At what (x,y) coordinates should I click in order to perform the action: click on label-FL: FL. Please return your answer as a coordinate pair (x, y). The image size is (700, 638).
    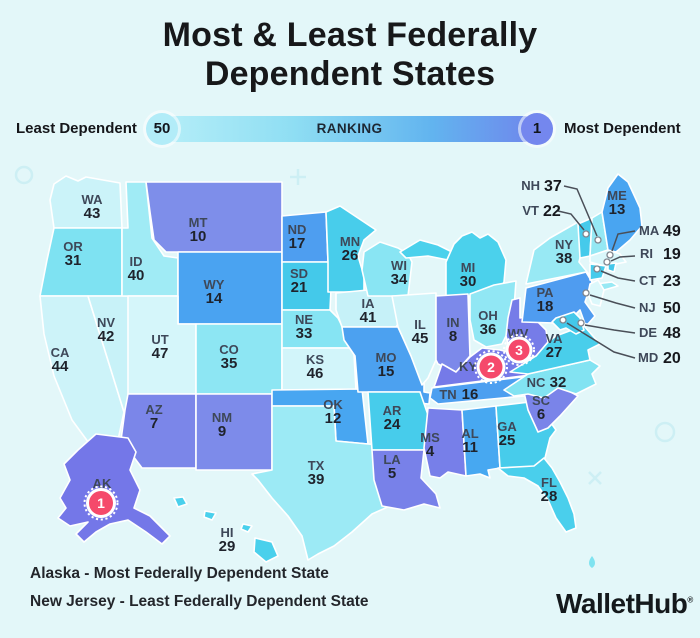
    Looking at the image, I should click on (549, 482).